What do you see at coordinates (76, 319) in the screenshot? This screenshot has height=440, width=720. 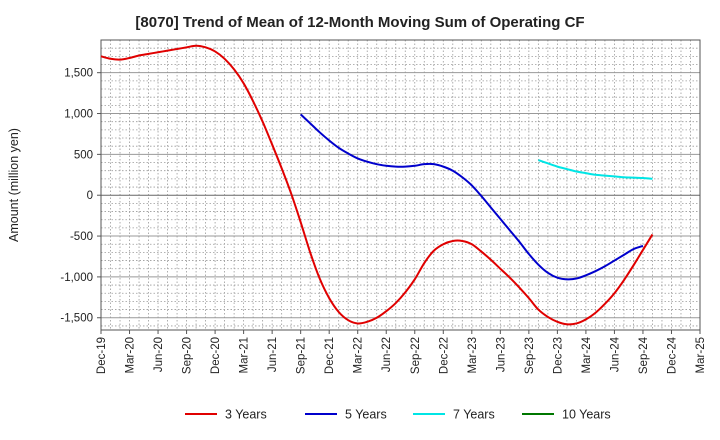 I see `y-tick-label: -1,500` at bounding box center [76, 319].